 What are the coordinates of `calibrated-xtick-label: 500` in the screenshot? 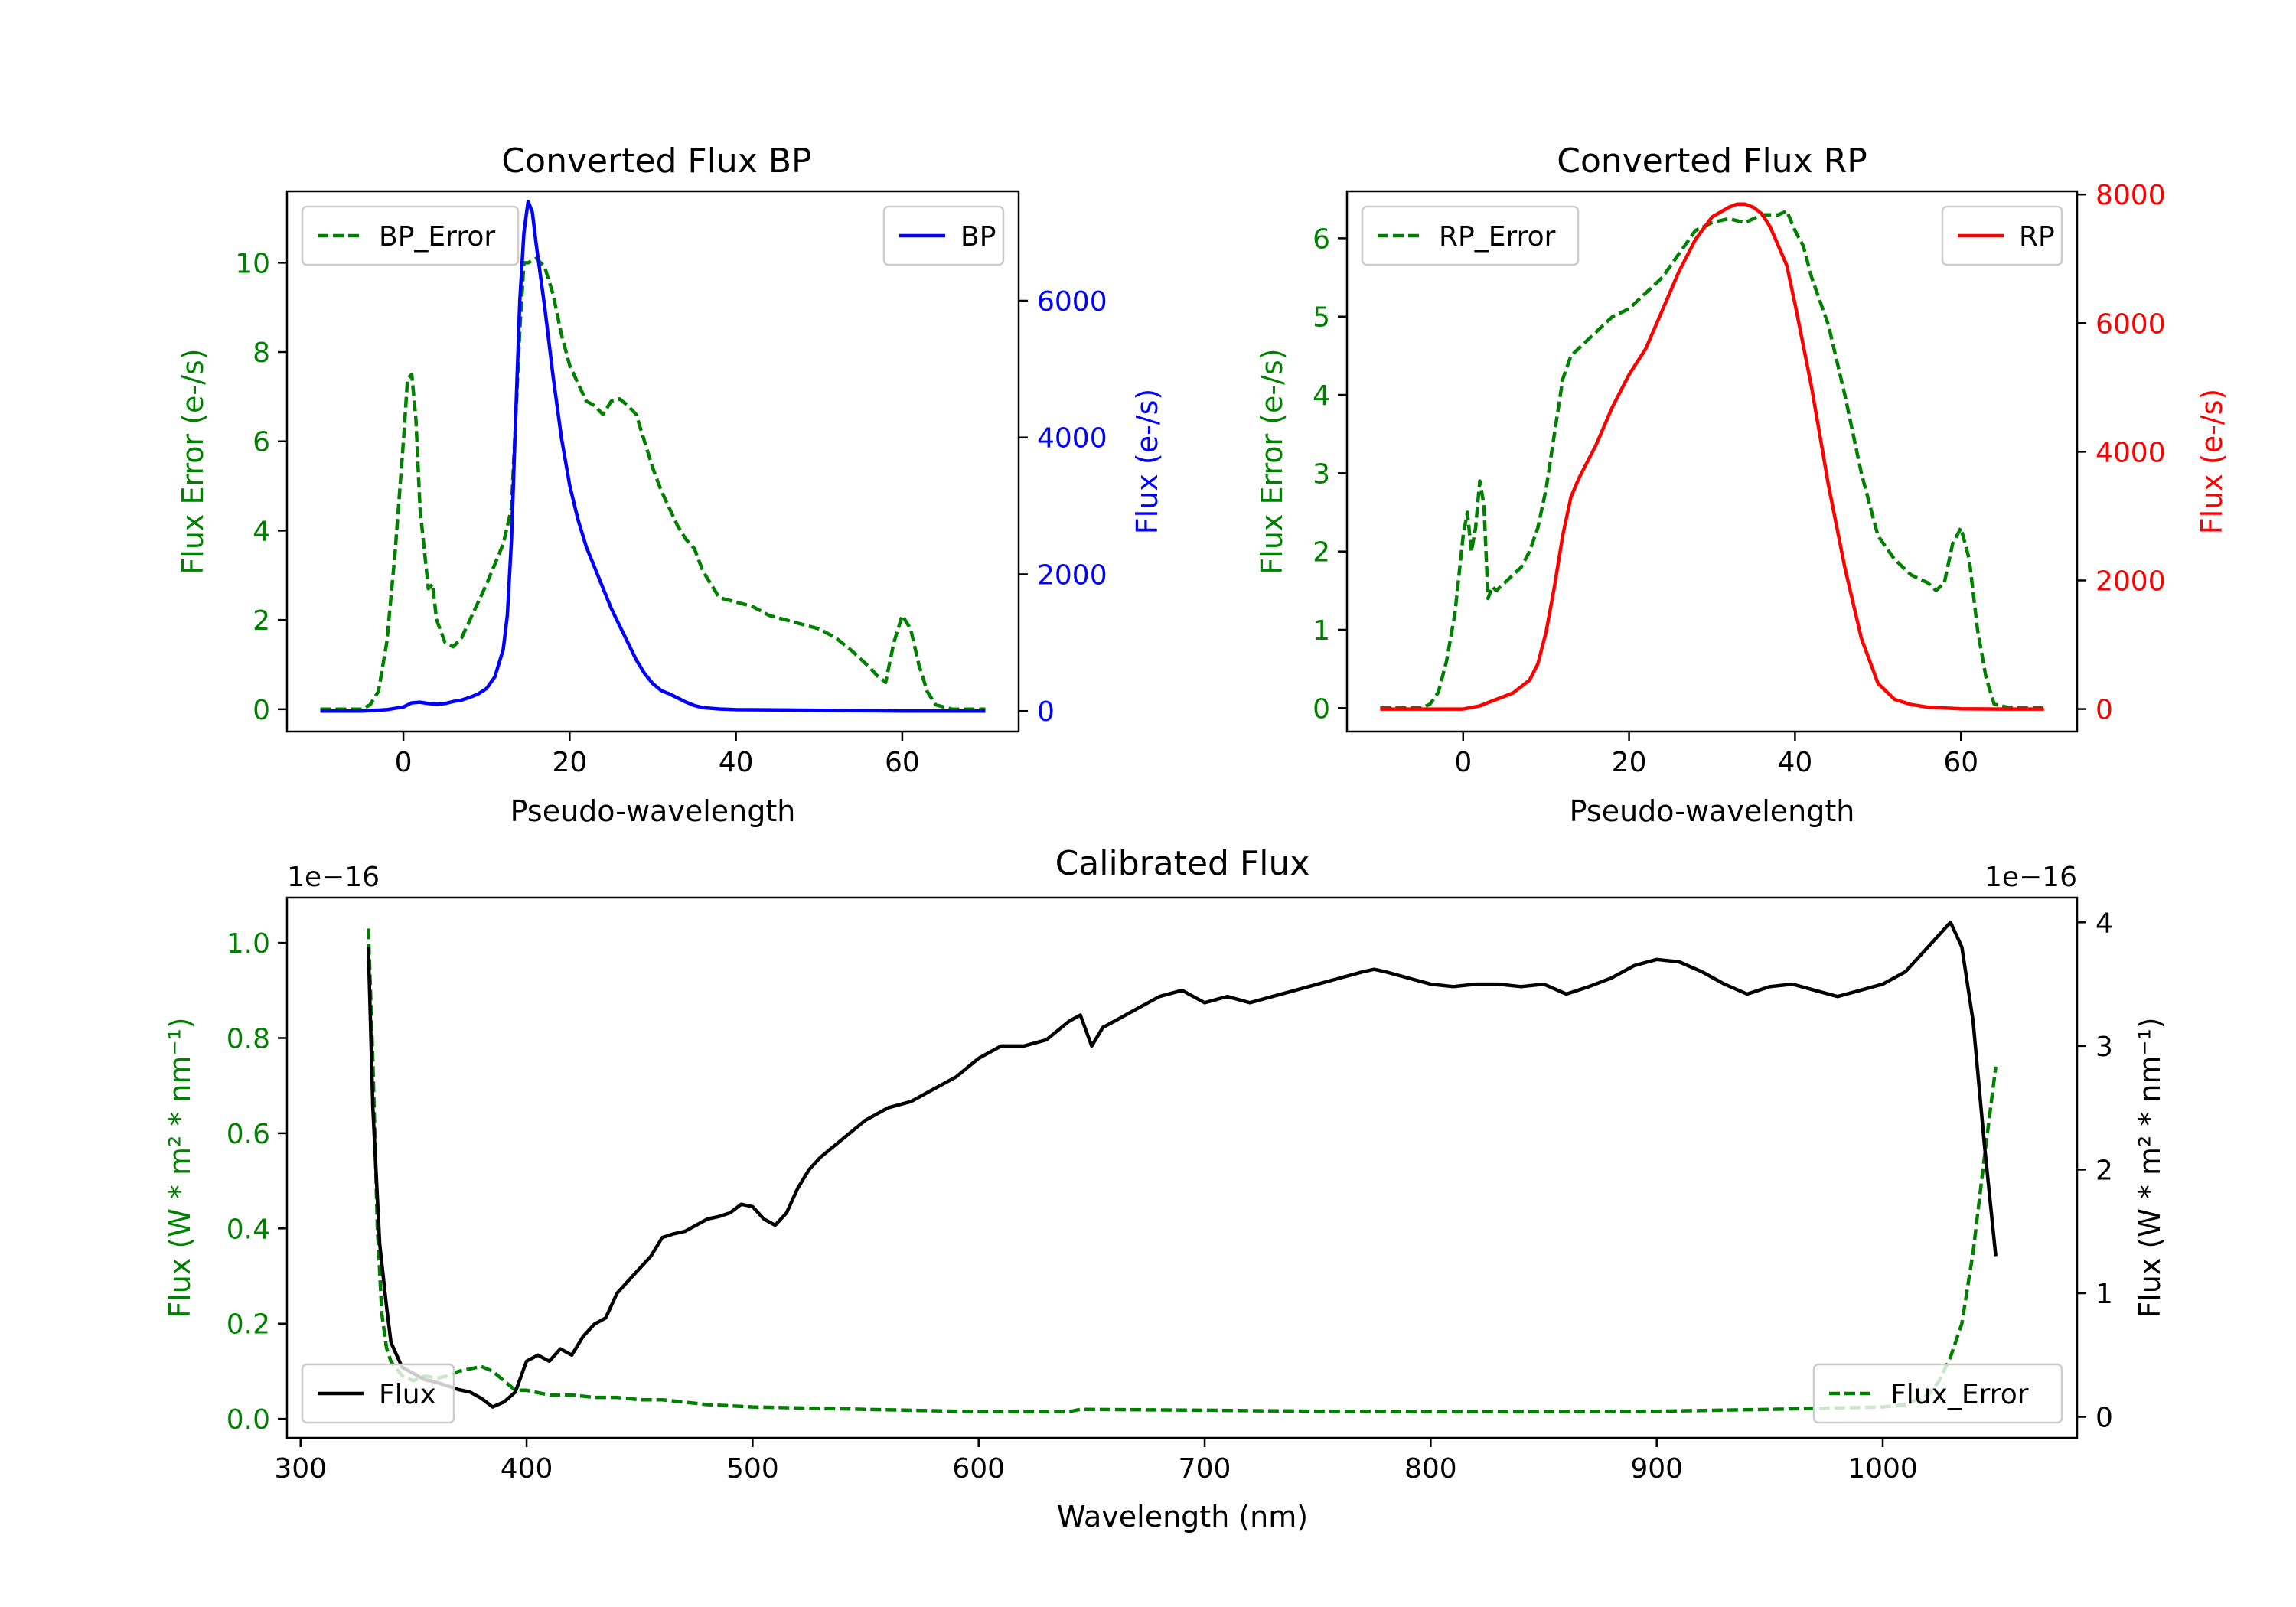 It's located at (752, 1469).